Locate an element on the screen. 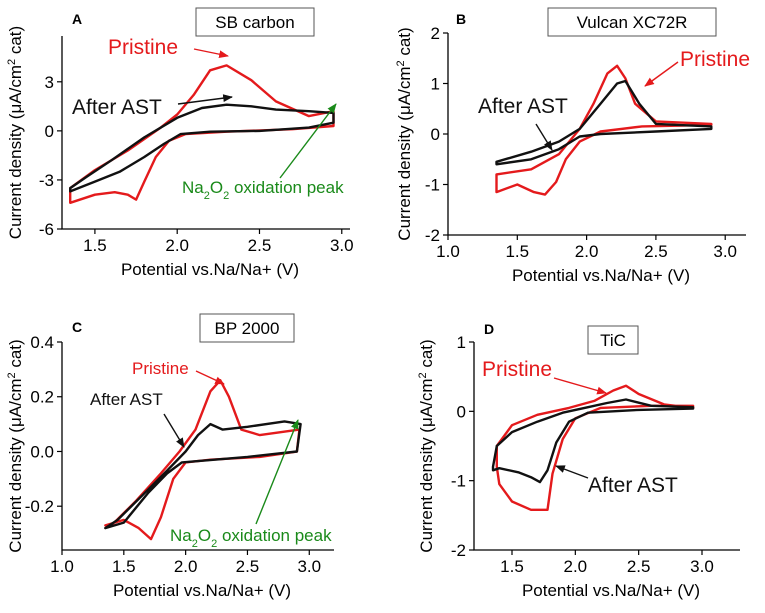  panel-title: SB carbon is located at coordinates (254, 22).